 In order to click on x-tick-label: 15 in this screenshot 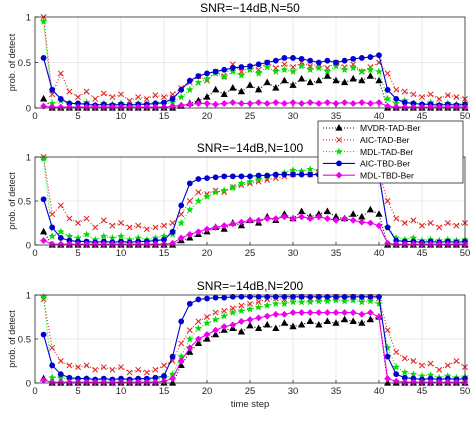, I will do `click(164, 116)`.